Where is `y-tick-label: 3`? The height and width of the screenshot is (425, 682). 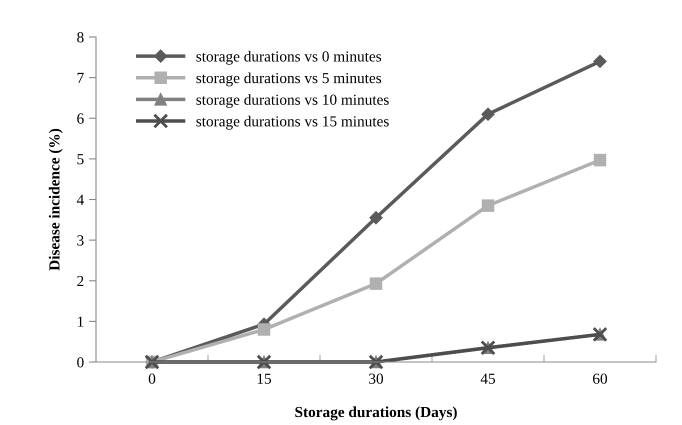 y-tick-label: 3 is located at coordinates (80, 240).